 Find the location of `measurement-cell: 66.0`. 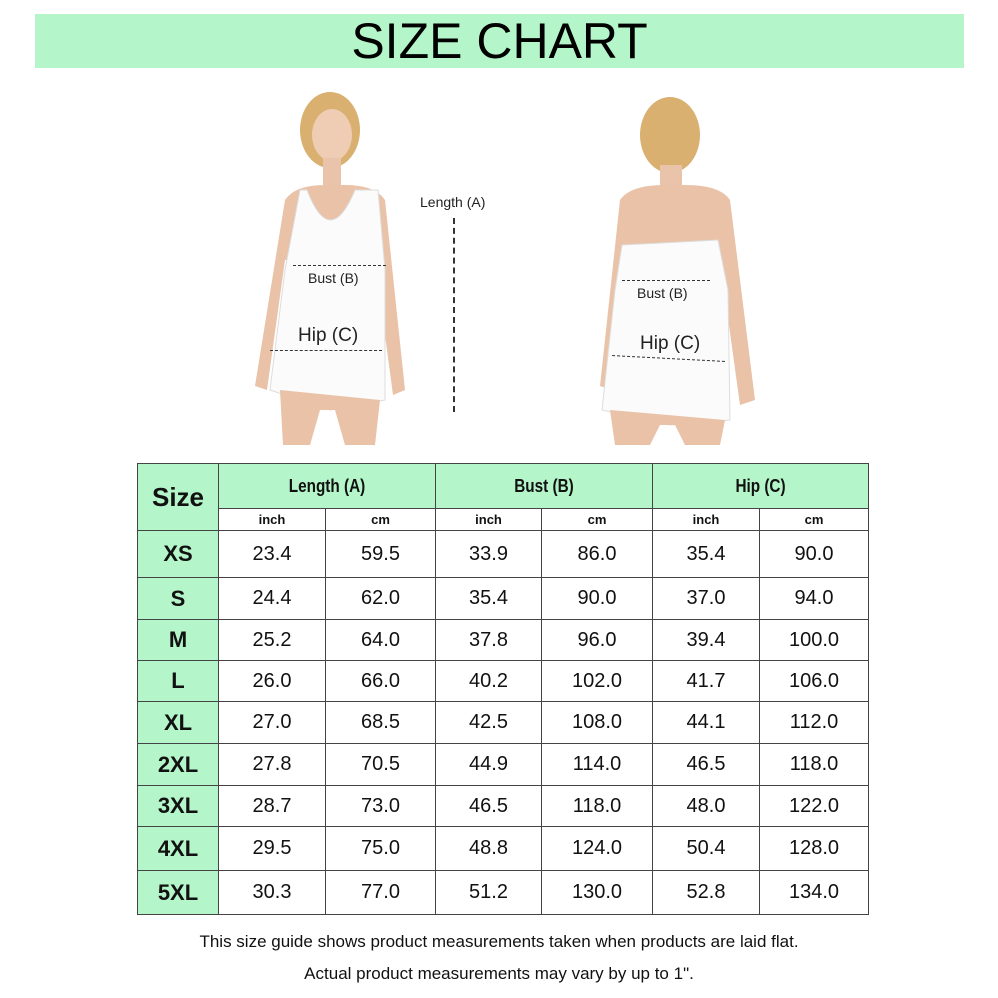

measurement-cell: 66.0 is located at coordinates (380, 681).